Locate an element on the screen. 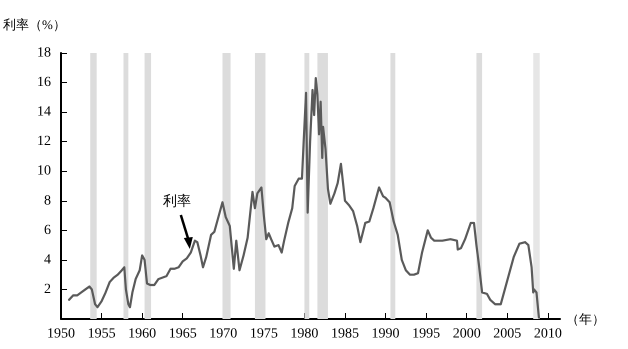  x-tick-label: 1980 is located at coordinates (304, 334).